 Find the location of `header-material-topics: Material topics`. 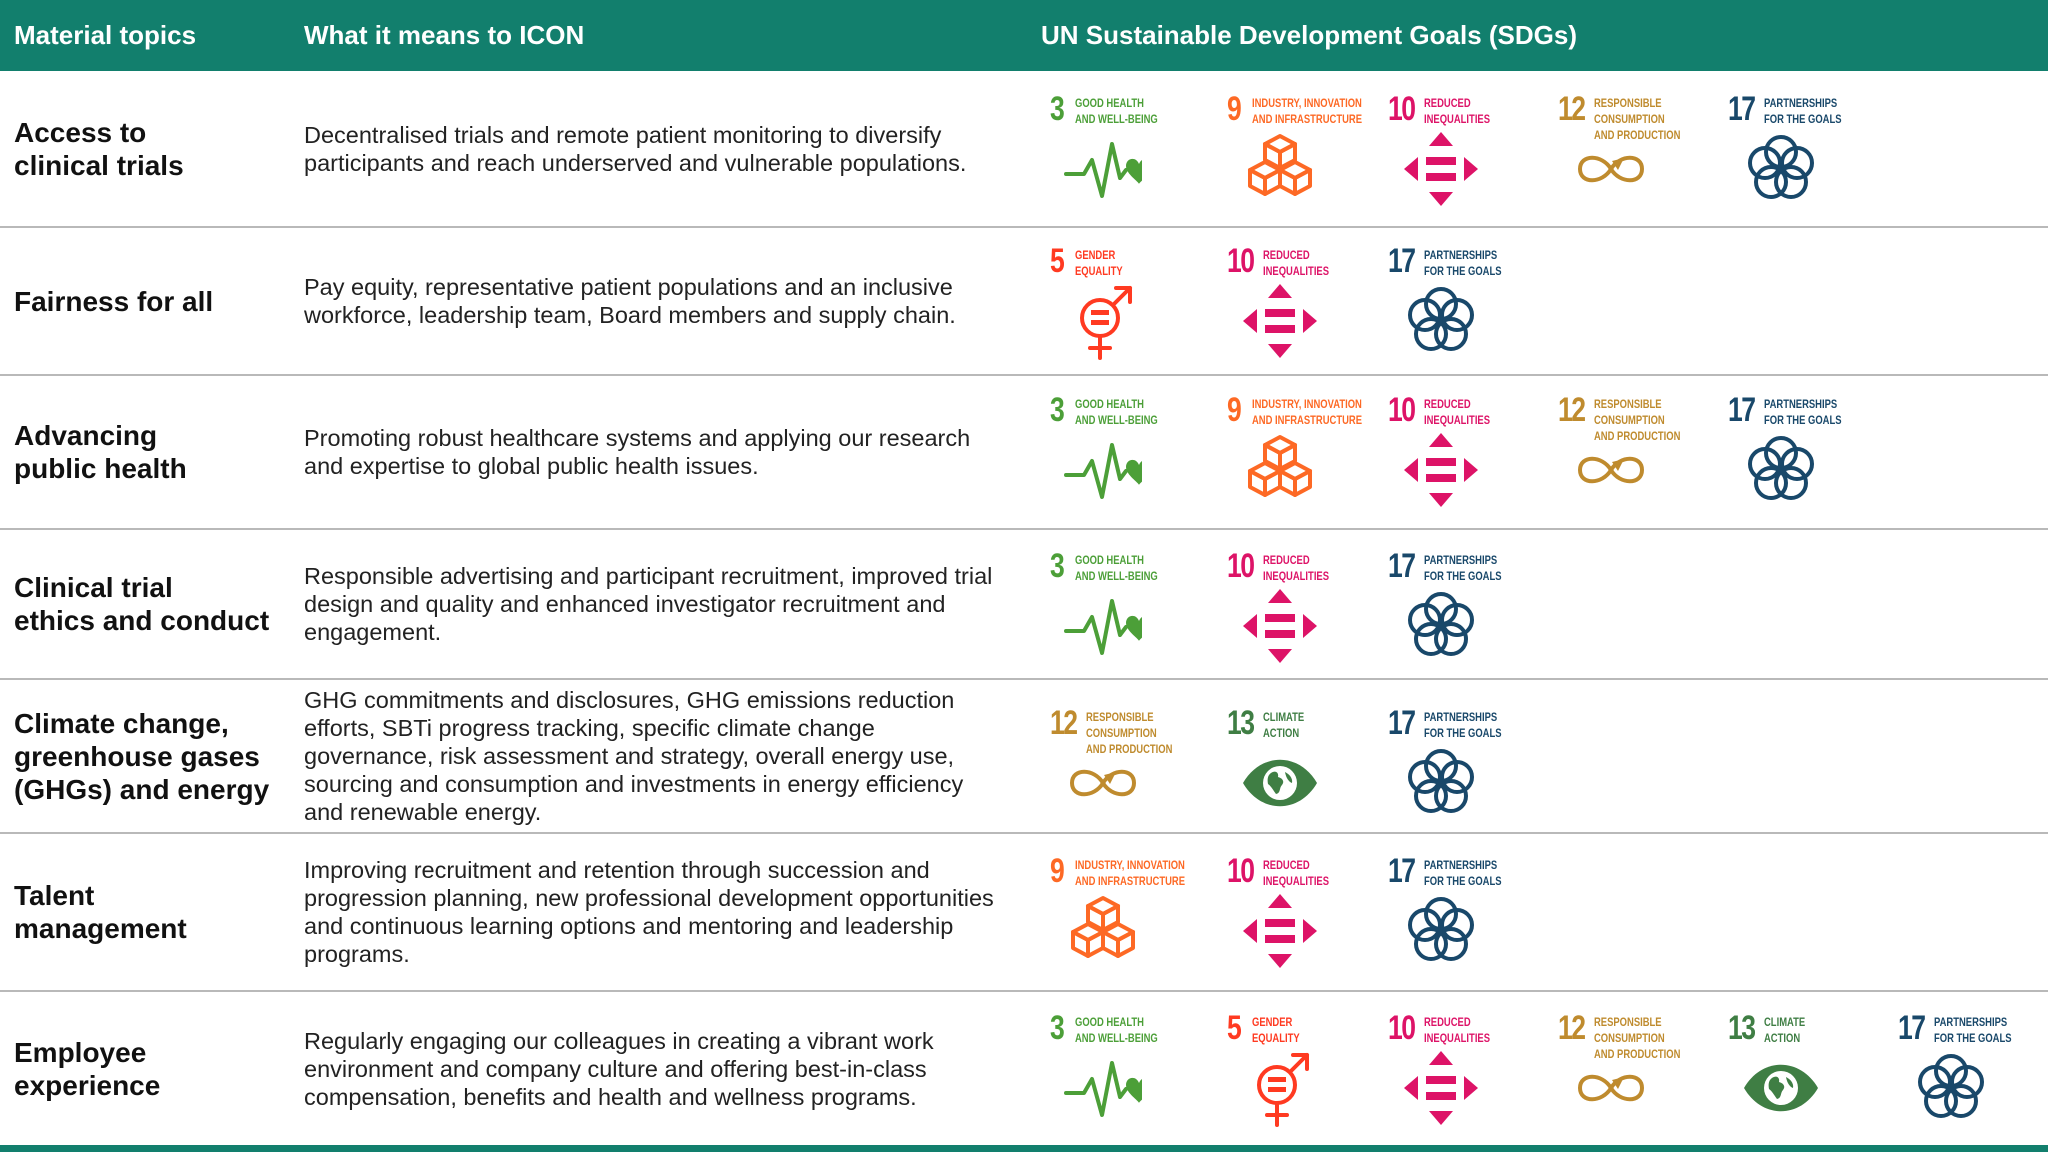

header-material-topics: Material topics is located at coordinates (105, 35).